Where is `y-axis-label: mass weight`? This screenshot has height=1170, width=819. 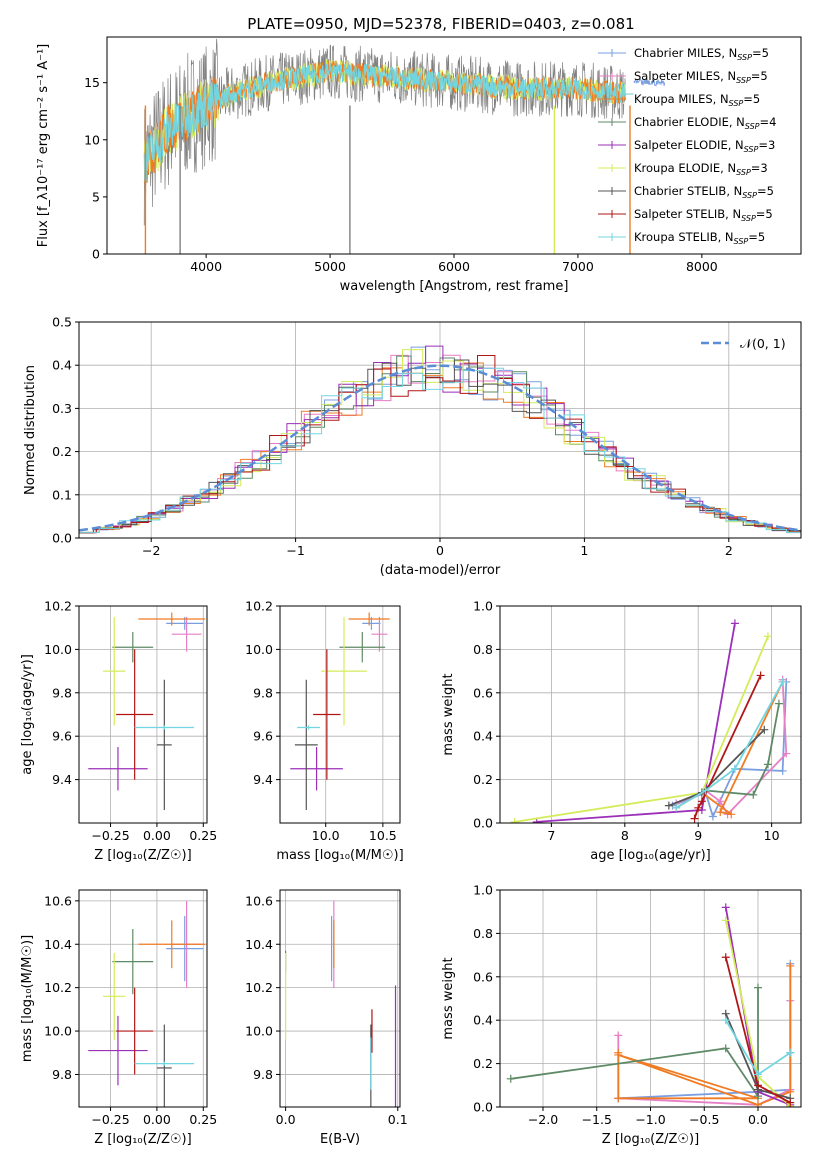 y-axis-label: mass weight is located at coordinates (448, 714).